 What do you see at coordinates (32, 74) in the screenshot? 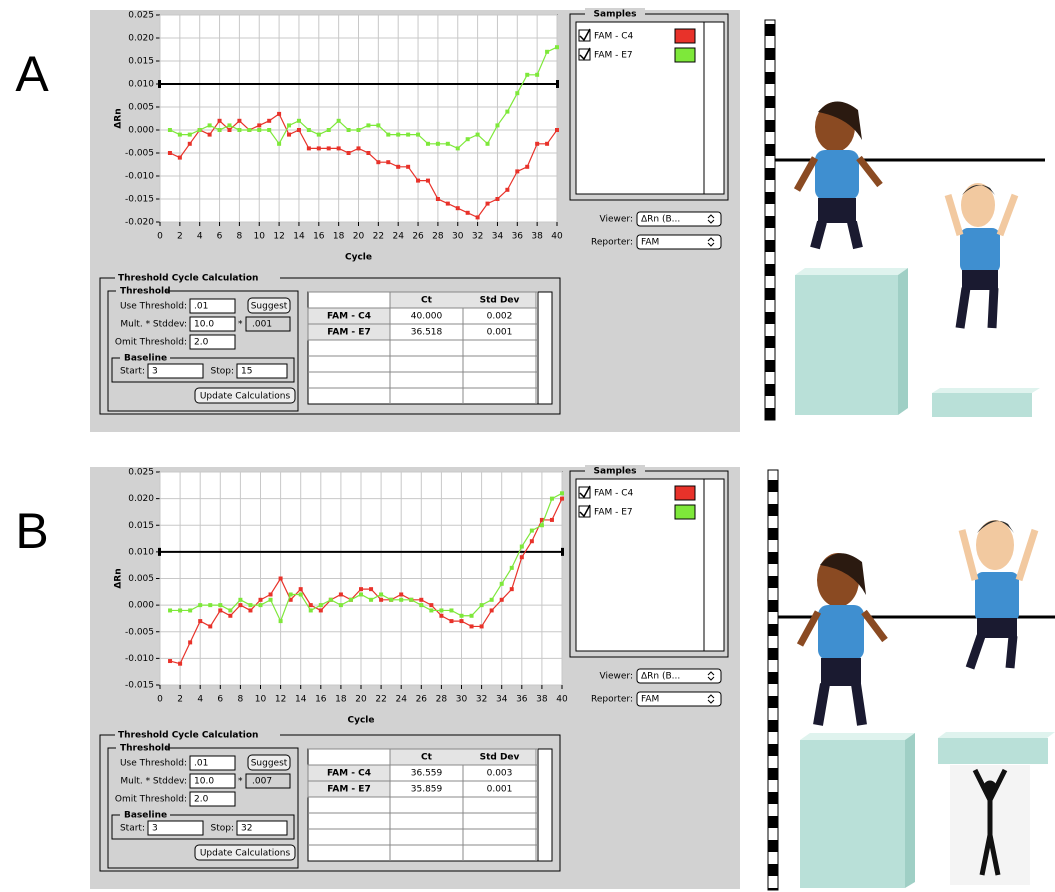
I see `panel-label: A` at bounding box center [32, 74].